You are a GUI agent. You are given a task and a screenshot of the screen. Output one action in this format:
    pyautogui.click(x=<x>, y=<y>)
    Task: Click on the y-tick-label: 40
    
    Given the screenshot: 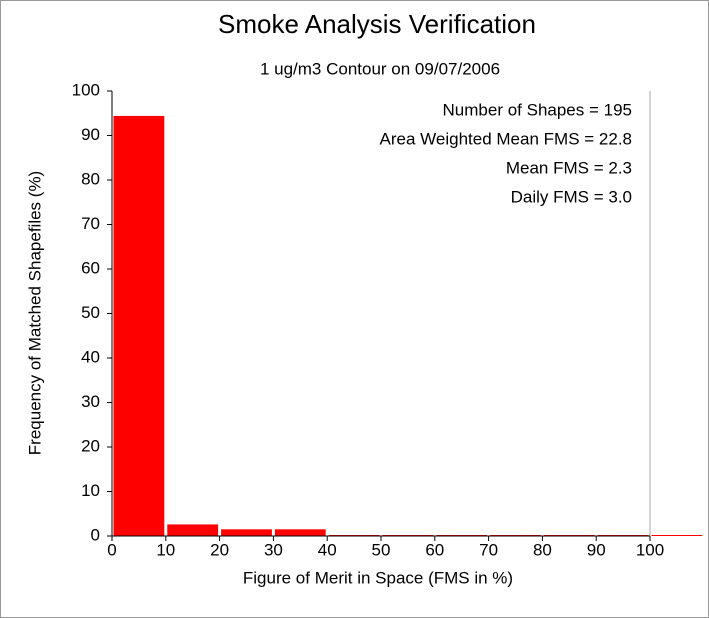 What is the action you would take?
    pyautogui.click(x=90, y=356)
    